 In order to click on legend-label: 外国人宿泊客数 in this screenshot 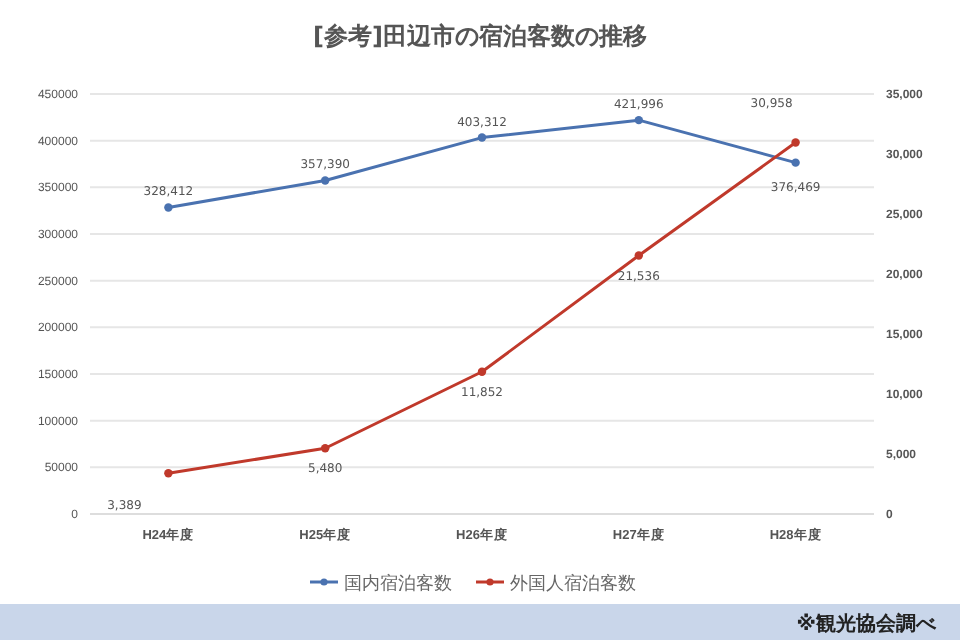, I will do `click(573, 584)`.